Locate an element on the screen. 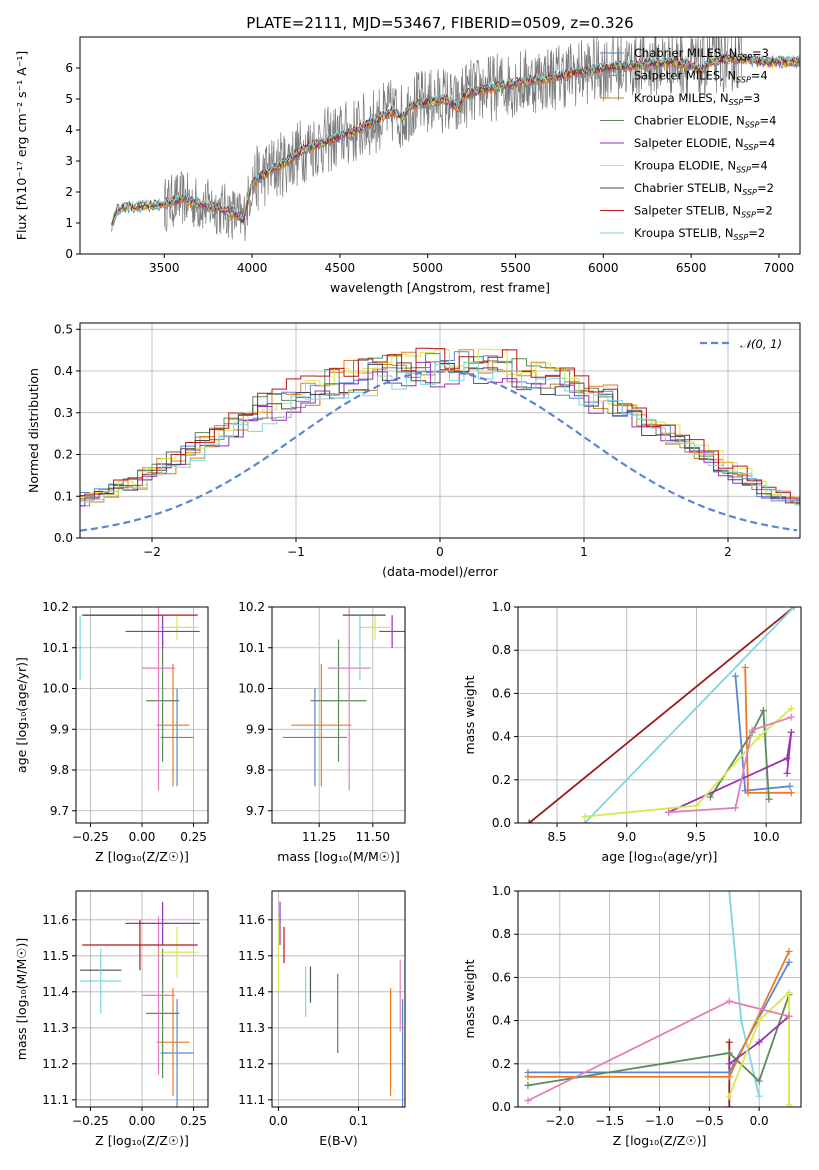 Image resolution: width=819 pixels, height=1170 pixels. mass_vs_Z-plot is located at coordinates (140, 1004).